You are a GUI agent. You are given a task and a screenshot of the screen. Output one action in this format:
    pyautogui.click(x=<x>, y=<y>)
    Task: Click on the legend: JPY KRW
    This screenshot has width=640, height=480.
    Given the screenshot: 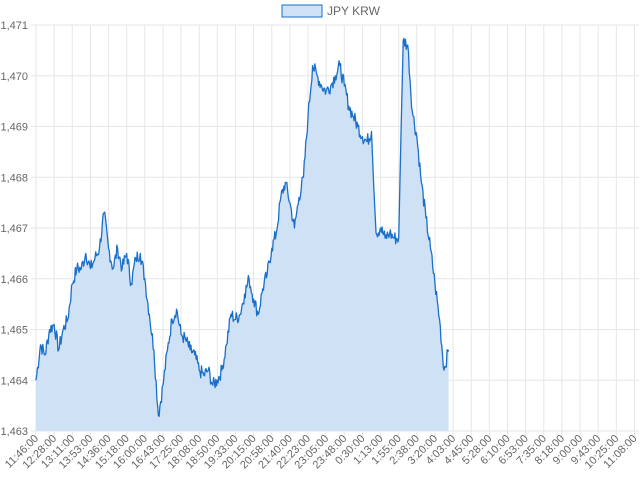 What is the action you would take?
    pyautogui.click(x=331, y=11)
    